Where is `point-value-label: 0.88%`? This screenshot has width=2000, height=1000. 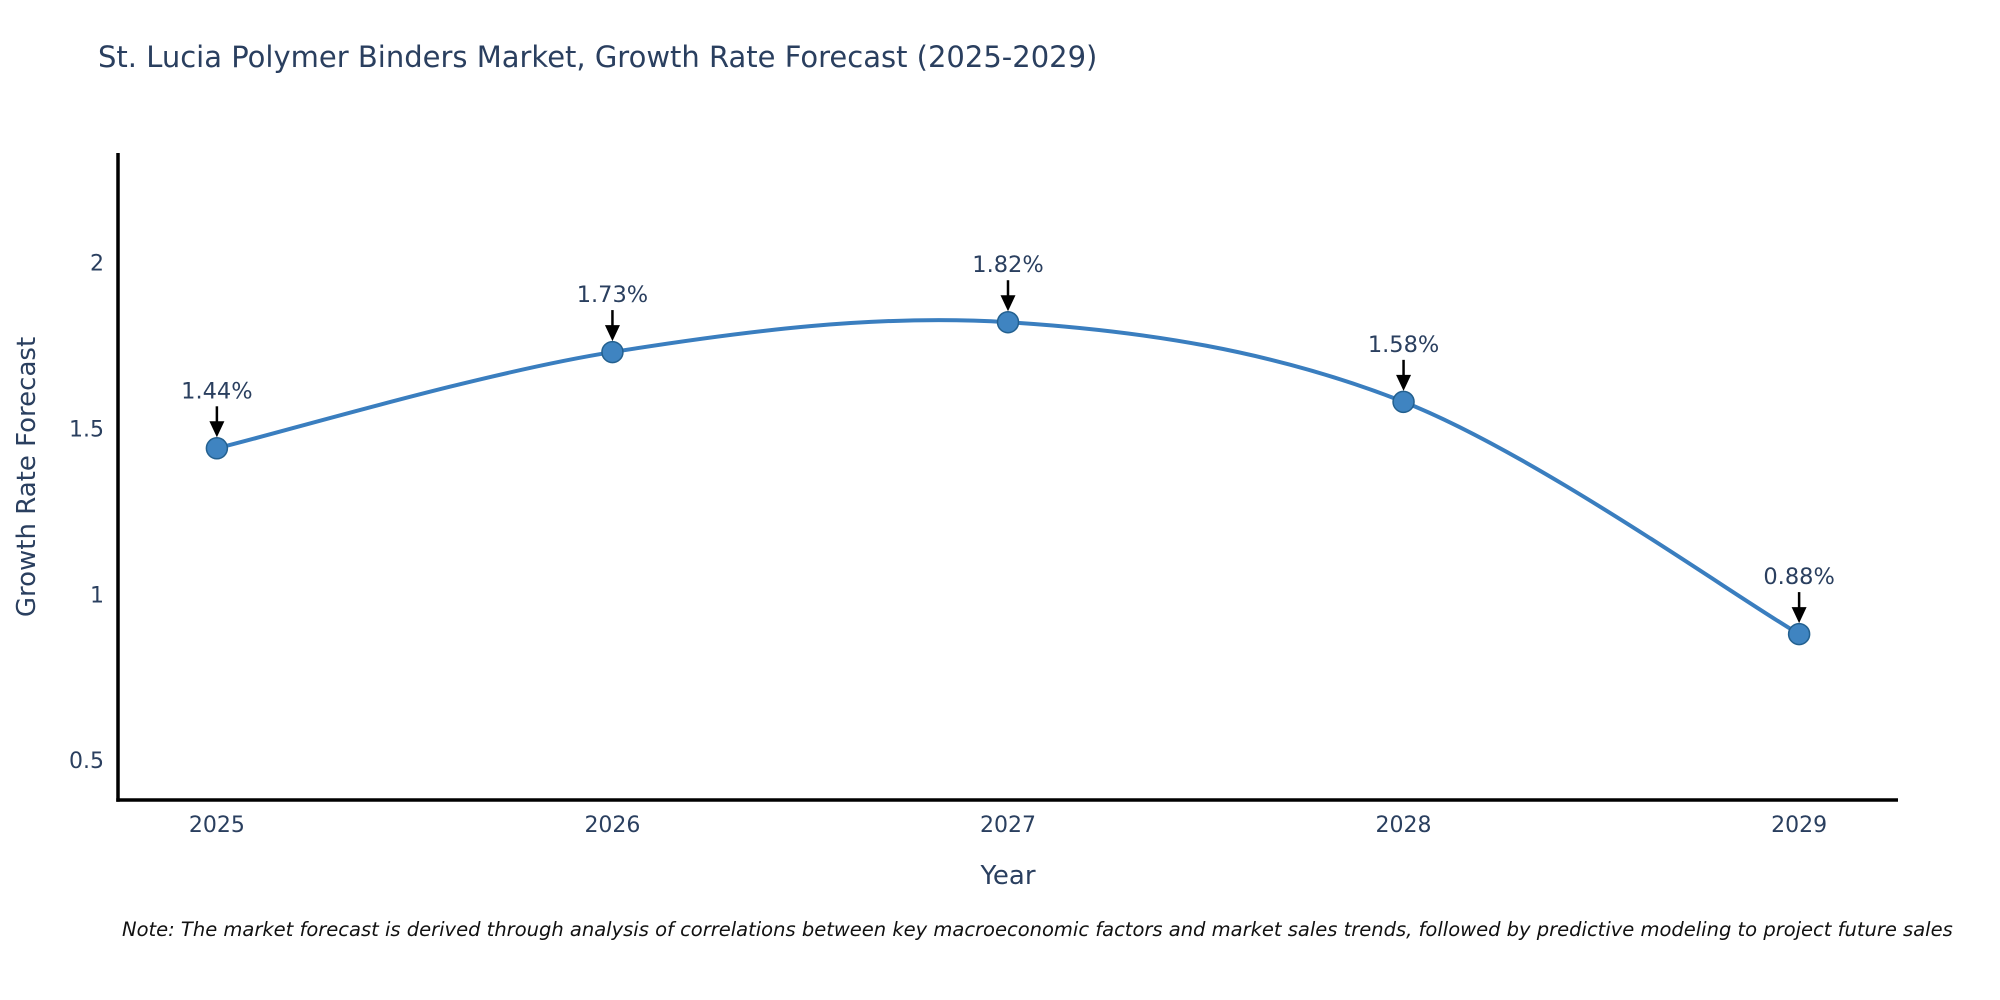
point-value-label: 0.88% is located at coordinates (1798, 577).